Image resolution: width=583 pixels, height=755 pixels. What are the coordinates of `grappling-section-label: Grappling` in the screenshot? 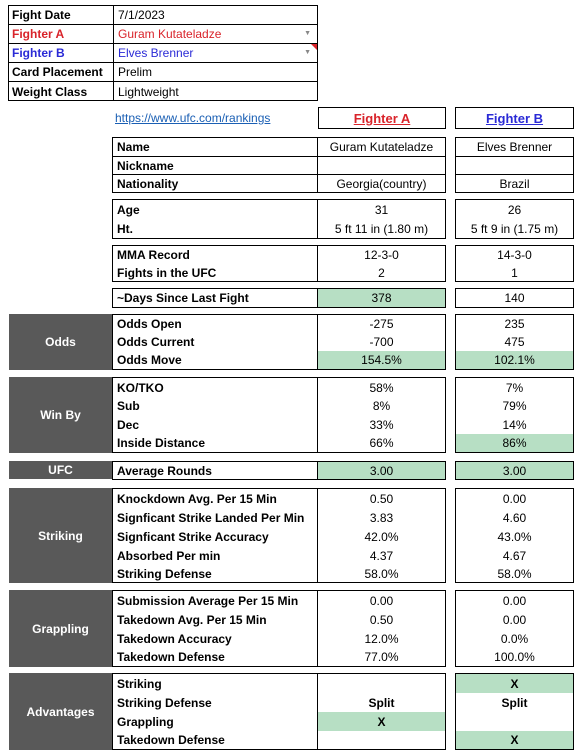 It's located at (60, 628).